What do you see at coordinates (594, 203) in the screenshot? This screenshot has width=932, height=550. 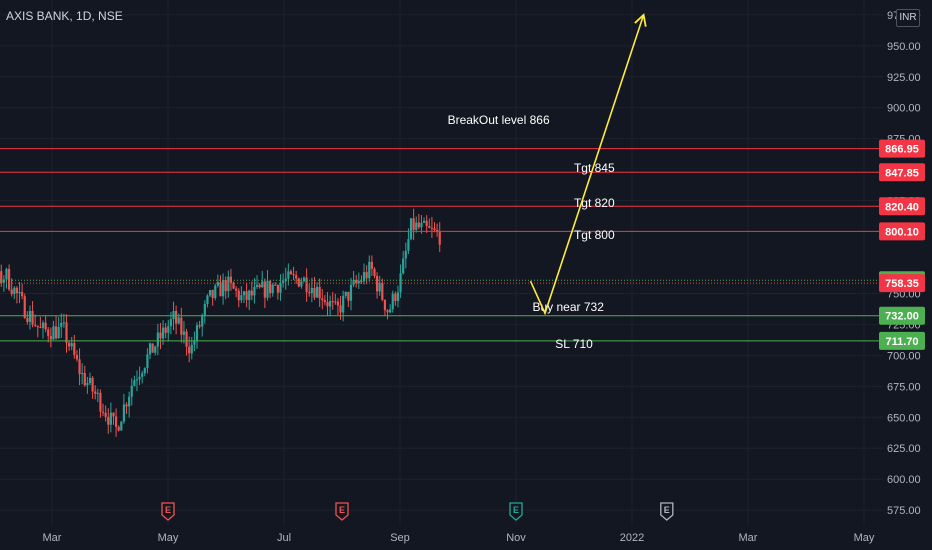 I see `chart-annotation: Tgt 820` at bounding box center [594, 203].